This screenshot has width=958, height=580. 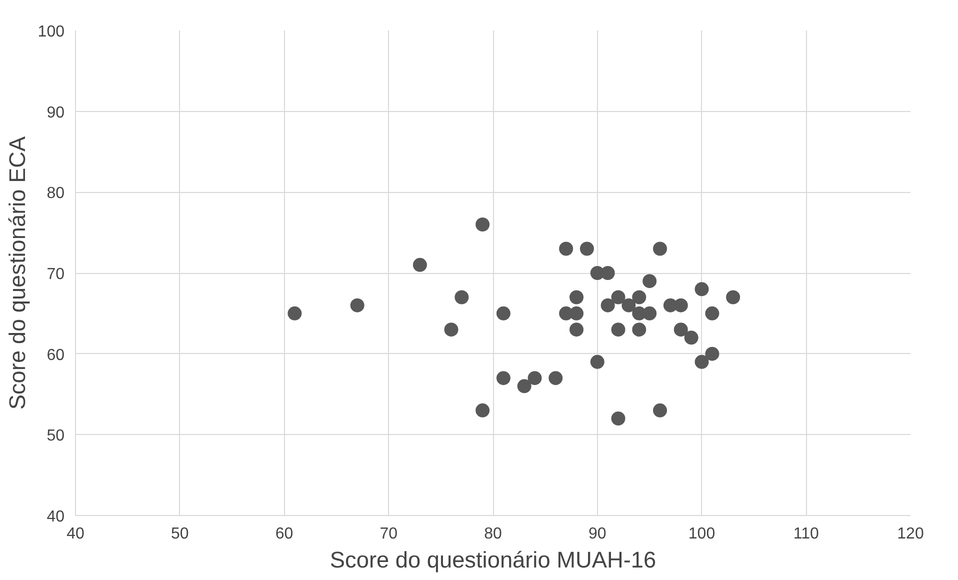 What do you see at coordinates (597, 534) in the screenshot?
I see `x-tick-label: 90` at bounding box center [597, 534].